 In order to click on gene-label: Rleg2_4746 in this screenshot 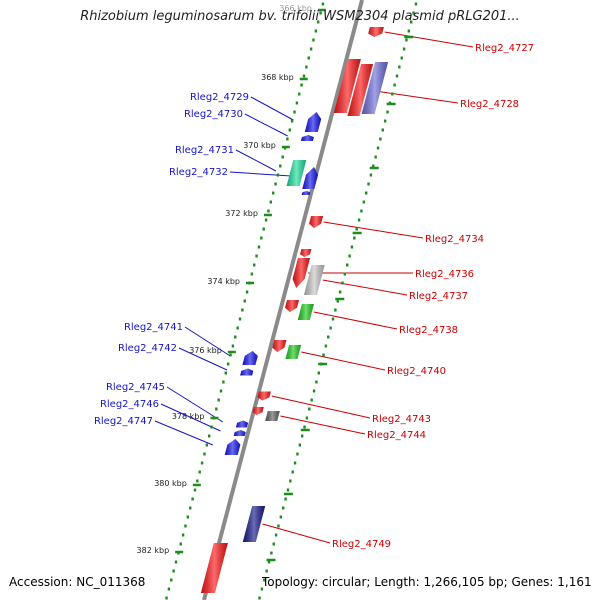, I will do `click(129, 404)`.